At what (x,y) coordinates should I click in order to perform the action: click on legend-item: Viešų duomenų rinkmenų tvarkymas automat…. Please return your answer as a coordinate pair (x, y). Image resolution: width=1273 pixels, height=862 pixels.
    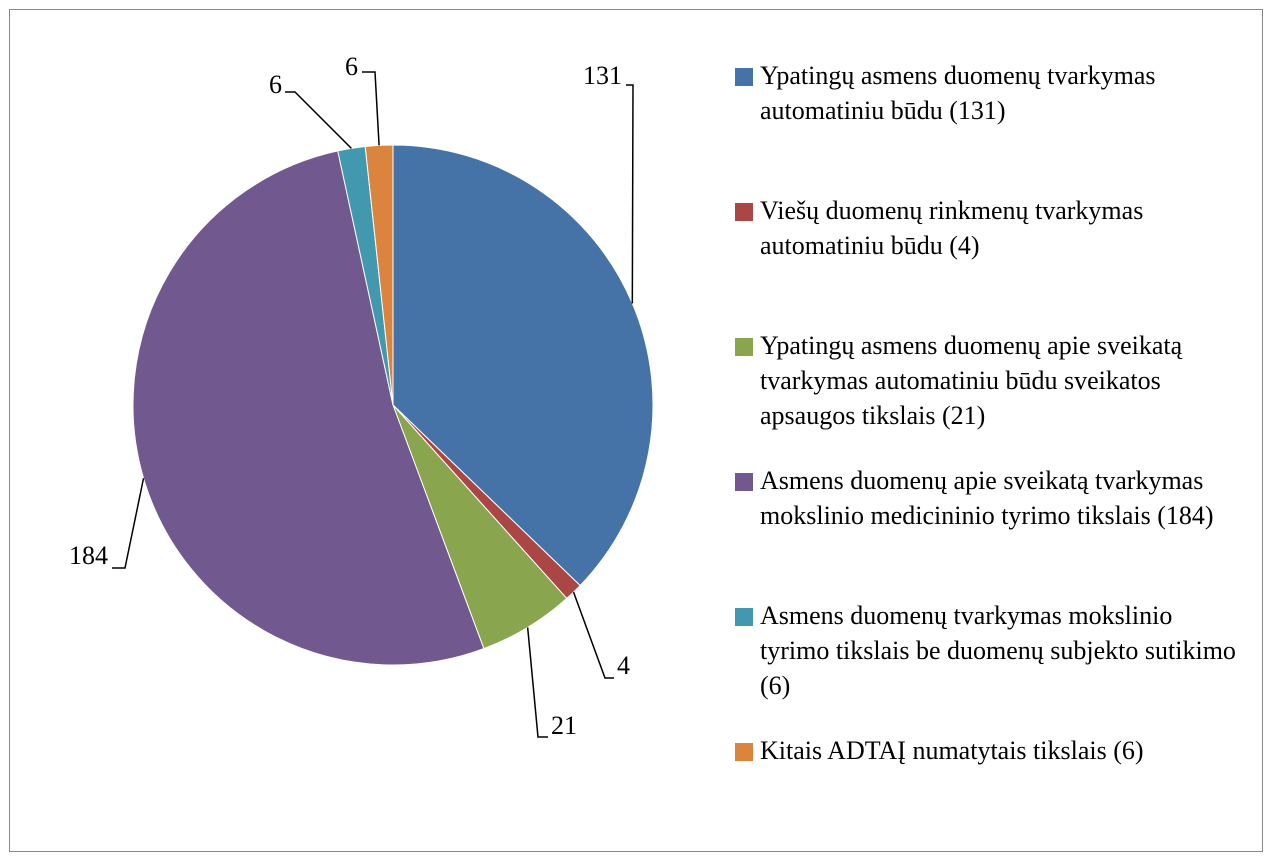
    Looking at the image, I should click on (990, 228).